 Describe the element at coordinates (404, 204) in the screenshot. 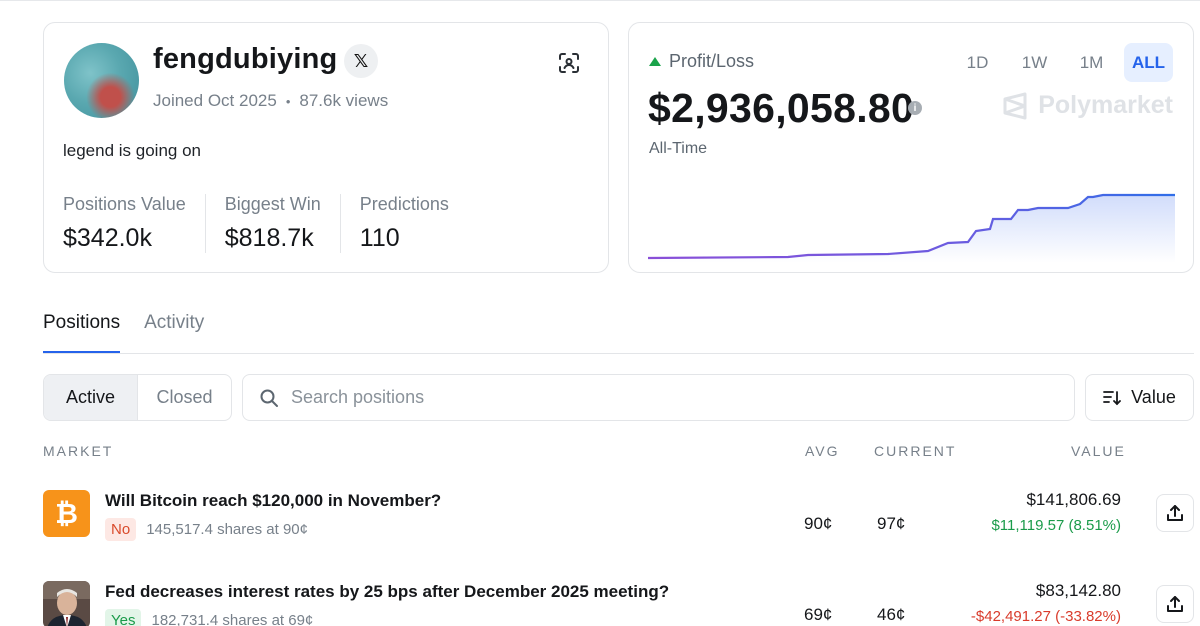

I see `stat-label: Predictions` at that location.